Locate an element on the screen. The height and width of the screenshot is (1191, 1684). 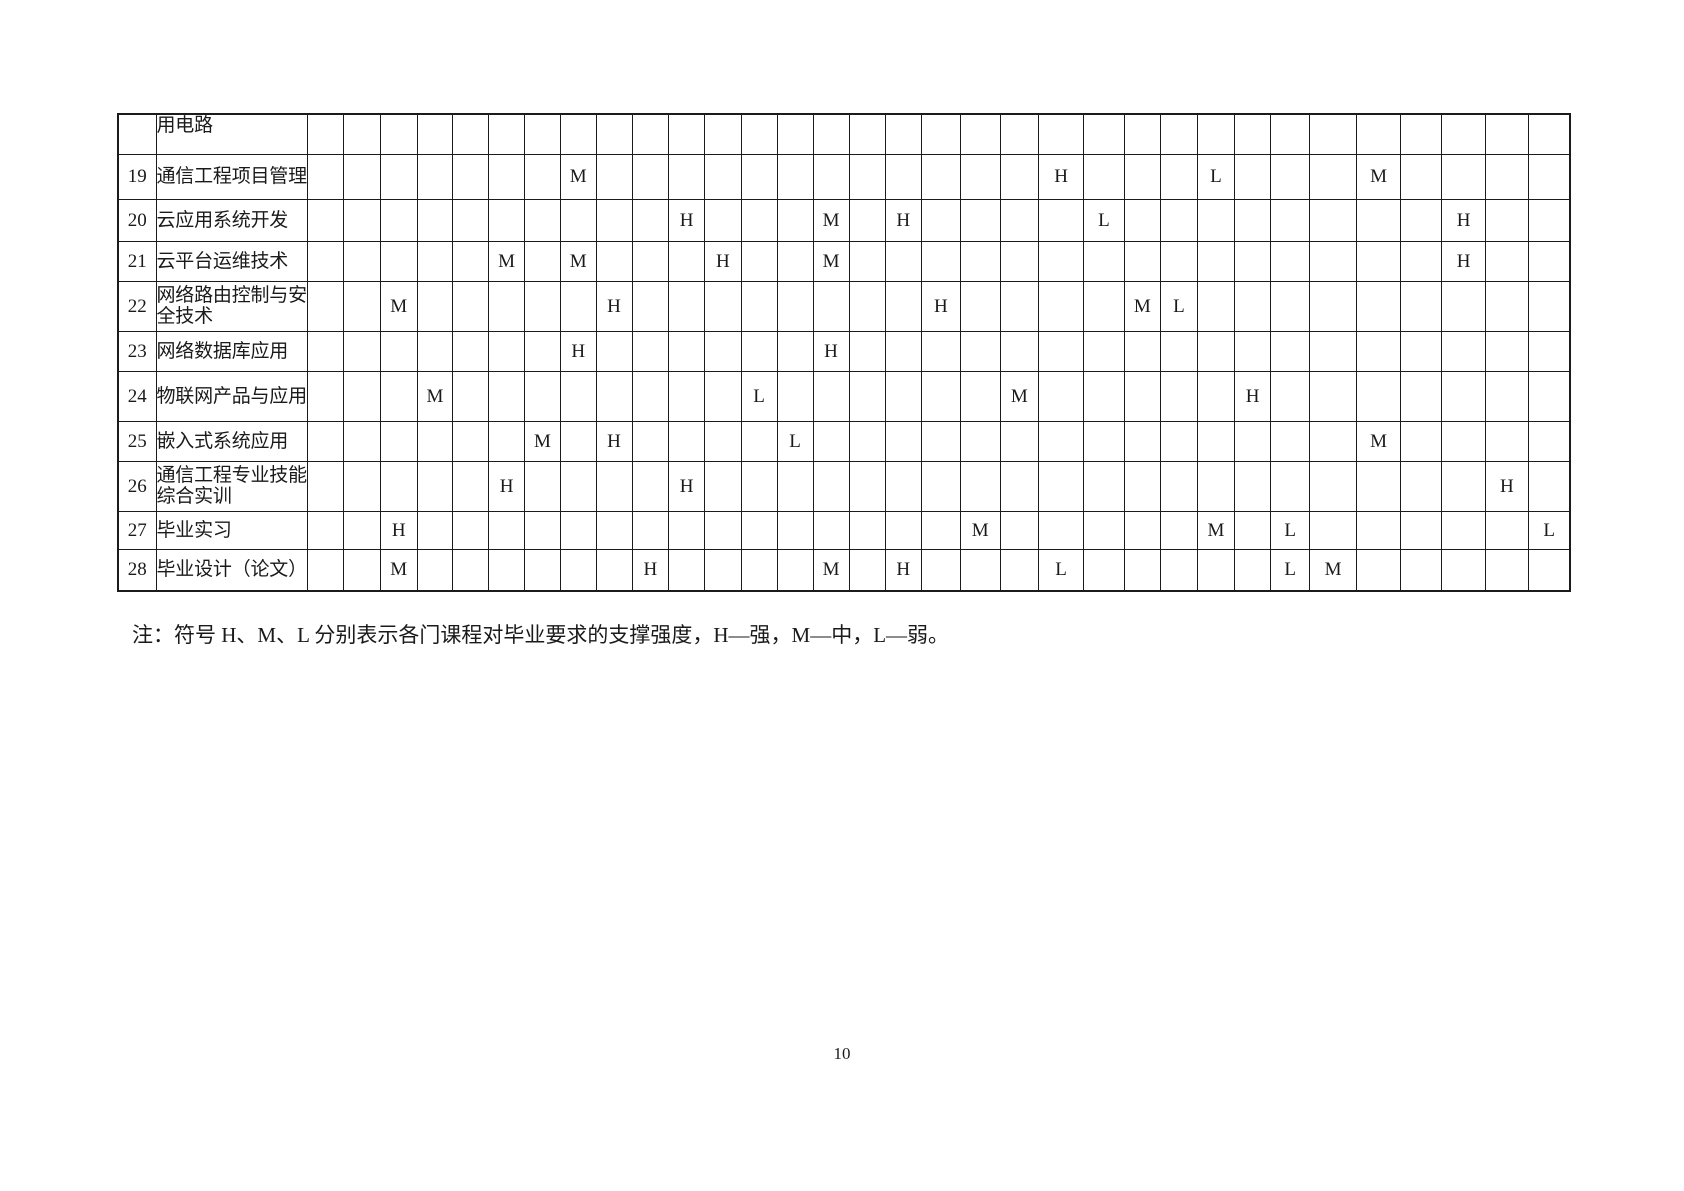
course-row: 20 云应用系统开发 H M H L H is located at coordinates (844, 220).